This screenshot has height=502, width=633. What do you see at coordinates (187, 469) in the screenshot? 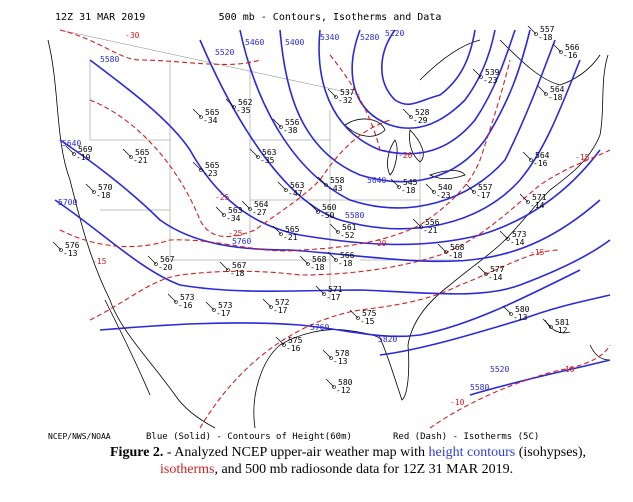
I see `caption-link: isotherms` at bounding box center [187, 469].